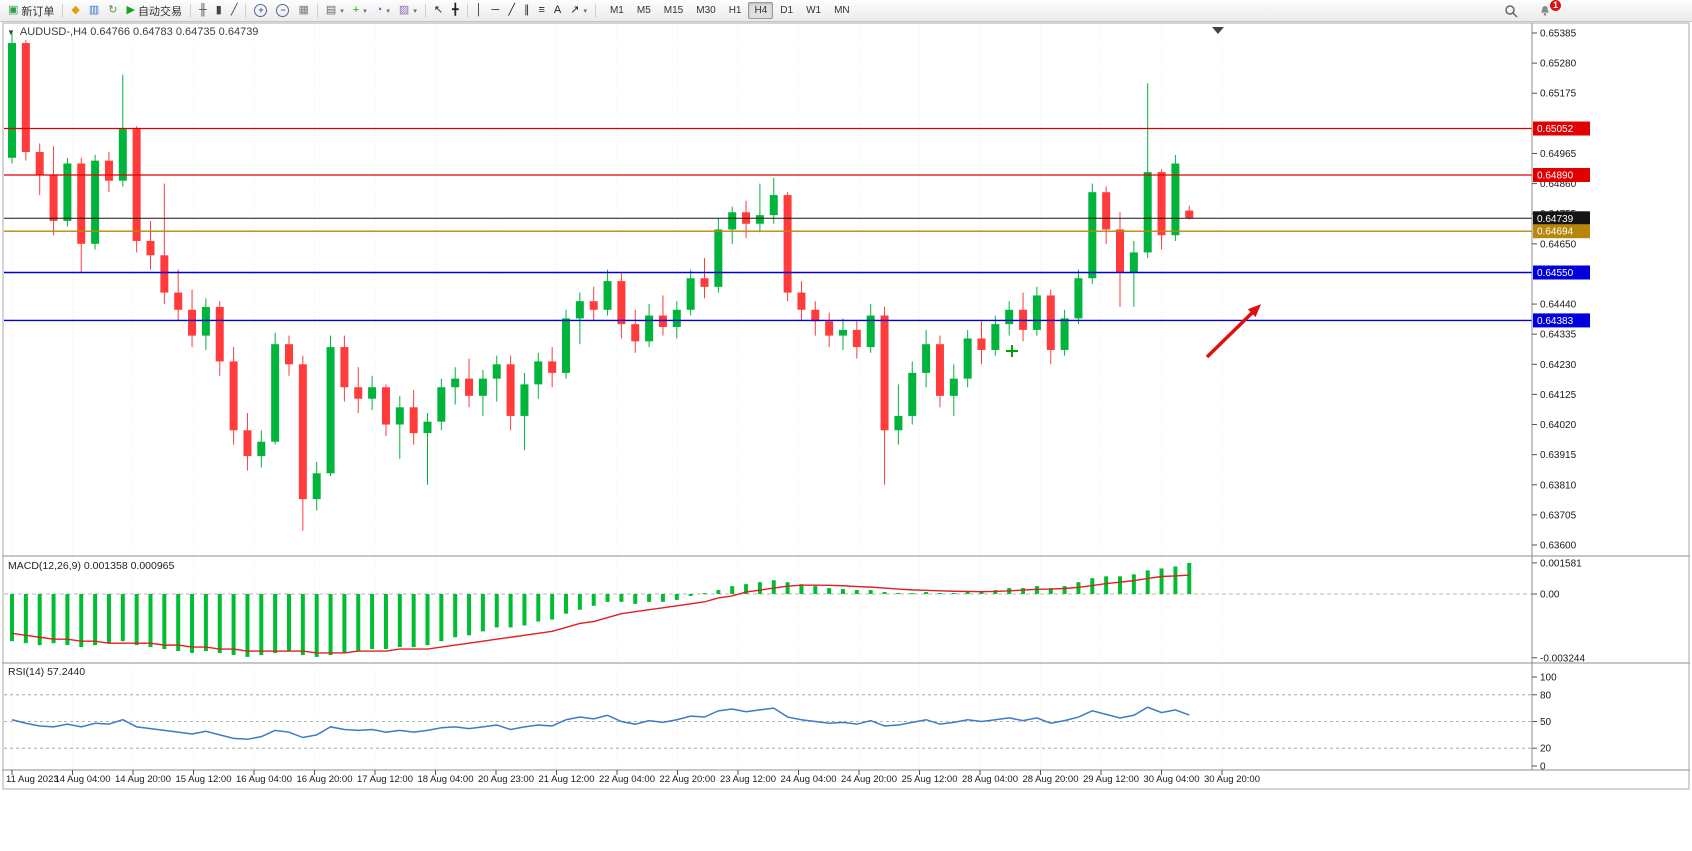 The width and height of the screenshot is (1692, 851). Describe the element at coordinates (219, 11) in the screenshot. I see `candlestick-chart-button: ▮` at that location.